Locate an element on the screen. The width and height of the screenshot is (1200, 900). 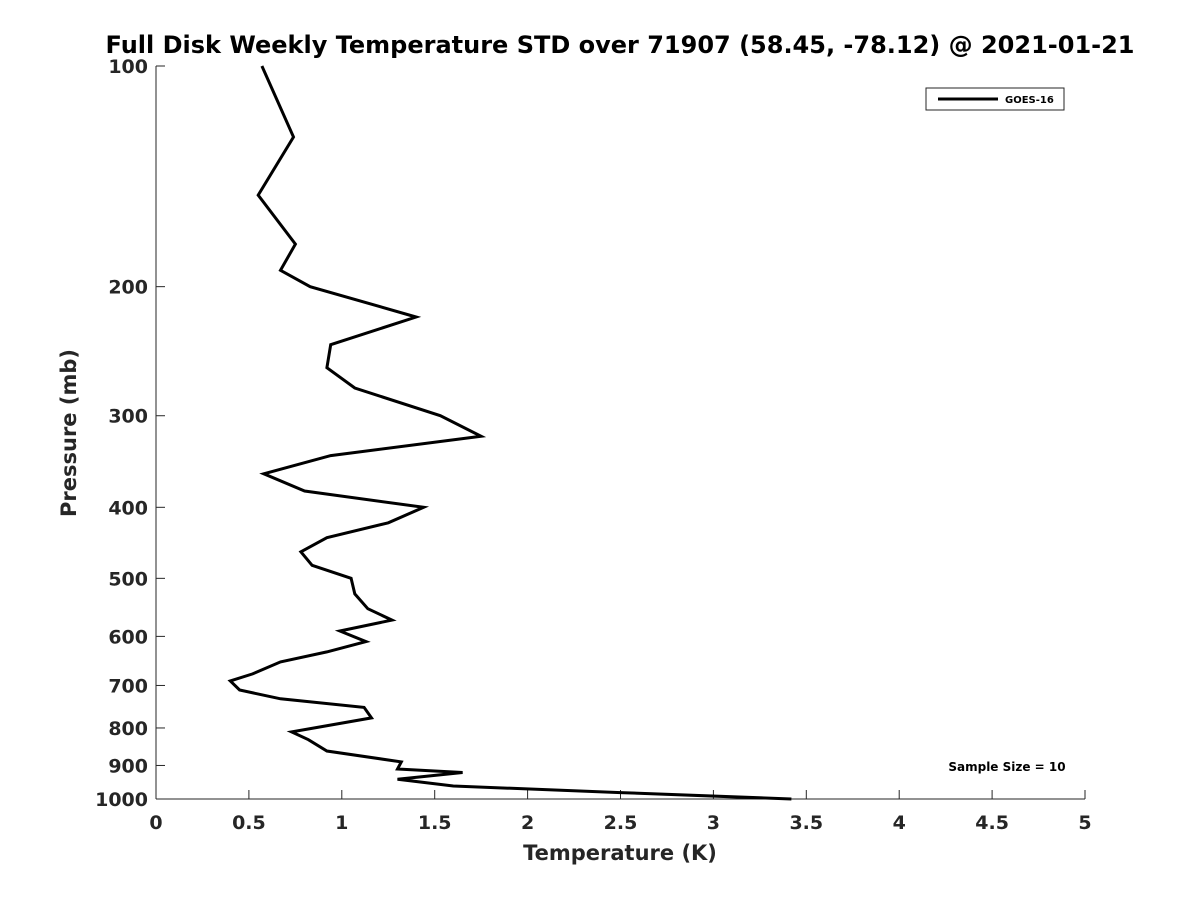
x-tick-label: 1.5 is located at coordinates (435, 823).